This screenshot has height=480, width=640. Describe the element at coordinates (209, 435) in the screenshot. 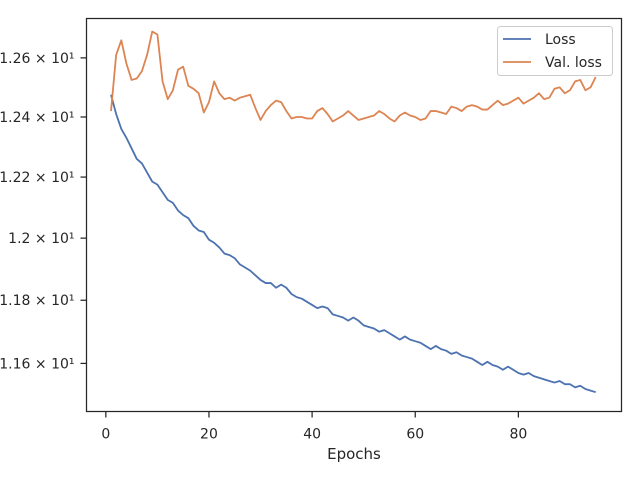

I see `x-tick-label: 20` at that location.